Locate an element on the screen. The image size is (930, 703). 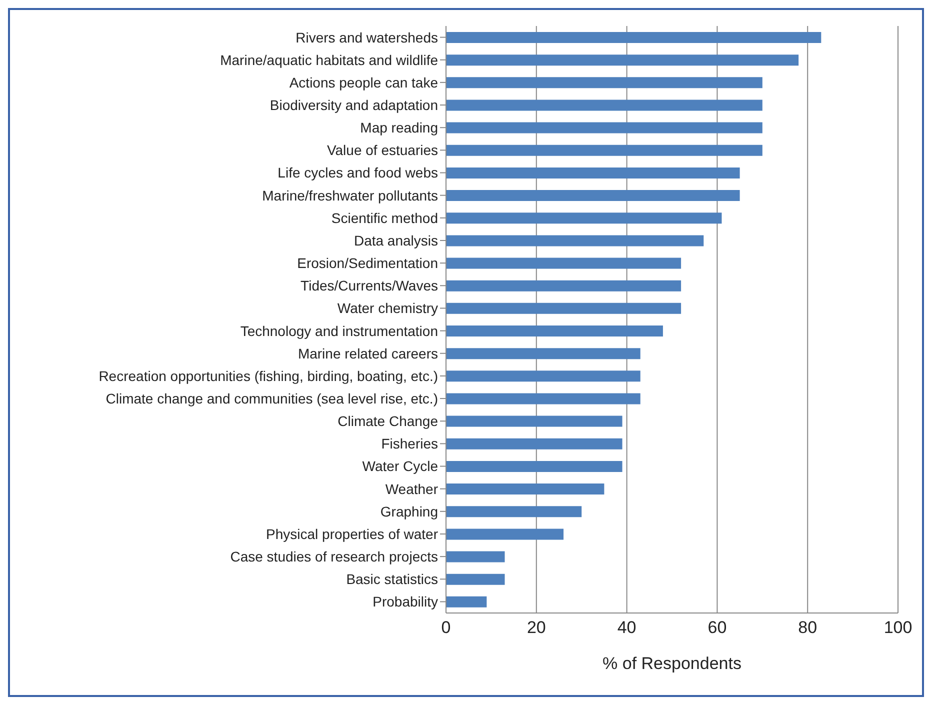
x-tick-label: 100 is located at coordinates (898, 628).